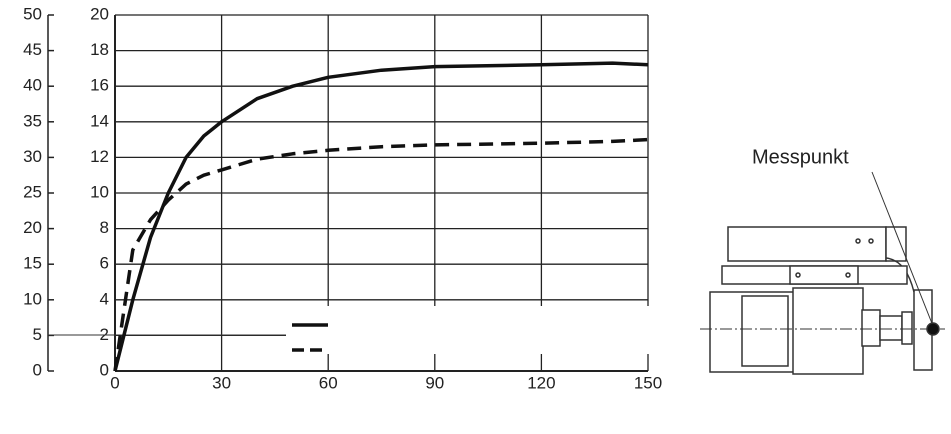 Image resolution: width=951 pixels, height=434 pixels. I want to click on y2-tick-label: 18, so click(99, 49).